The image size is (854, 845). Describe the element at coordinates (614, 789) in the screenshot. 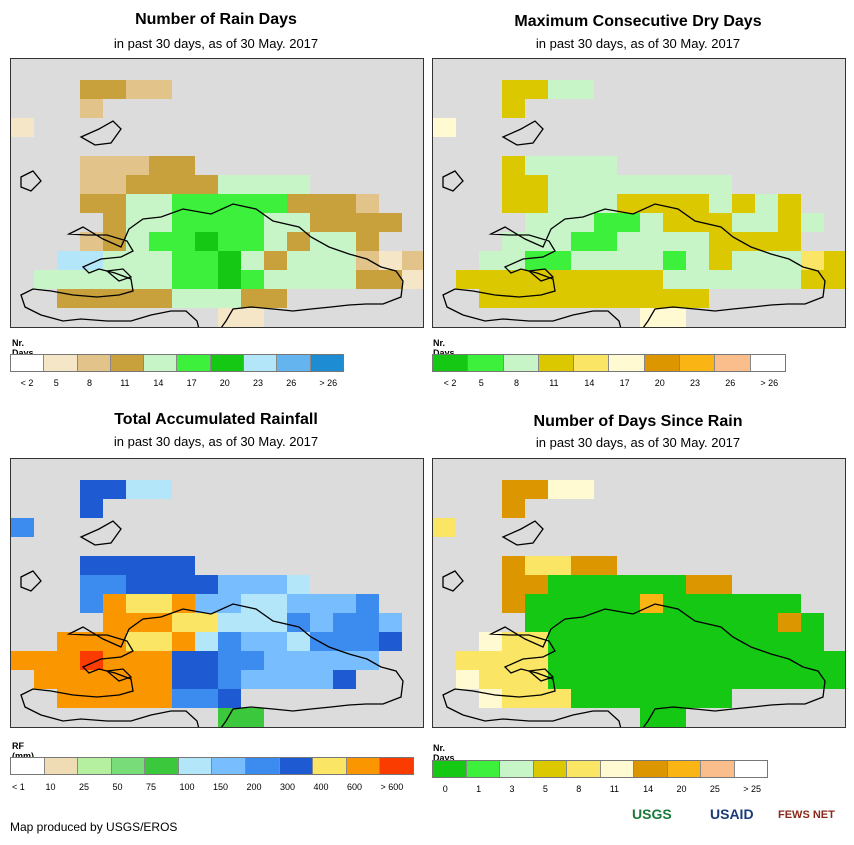

I see `legend-label: 11` at that location.